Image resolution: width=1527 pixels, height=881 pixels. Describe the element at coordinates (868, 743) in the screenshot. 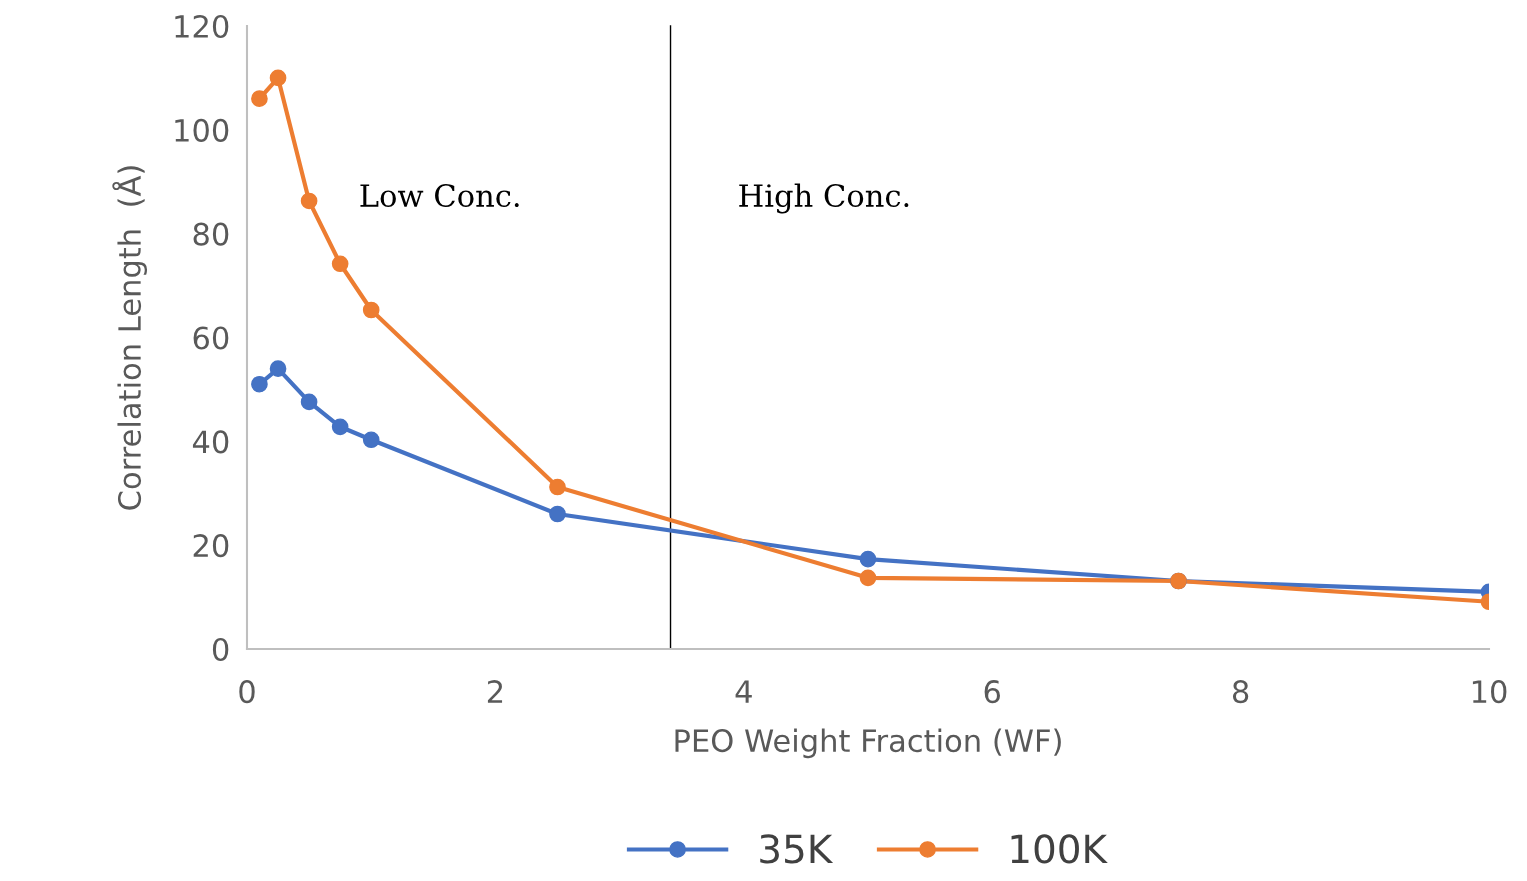

I see `x-axis-title: PEO Weight Fraction (WF)` at that location.